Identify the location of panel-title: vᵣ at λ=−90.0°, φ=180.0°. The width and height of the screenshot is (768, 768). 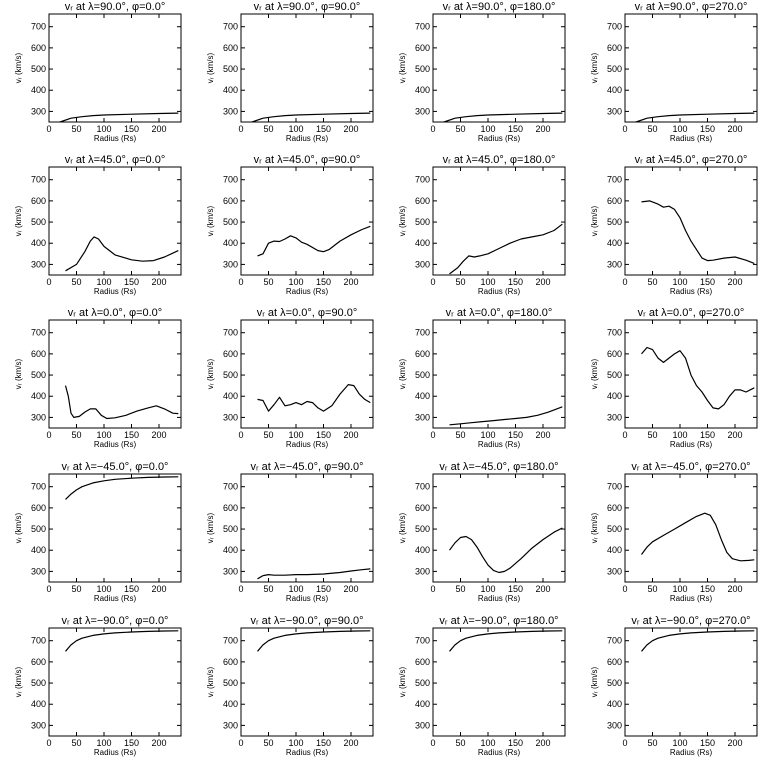
(498, 621).